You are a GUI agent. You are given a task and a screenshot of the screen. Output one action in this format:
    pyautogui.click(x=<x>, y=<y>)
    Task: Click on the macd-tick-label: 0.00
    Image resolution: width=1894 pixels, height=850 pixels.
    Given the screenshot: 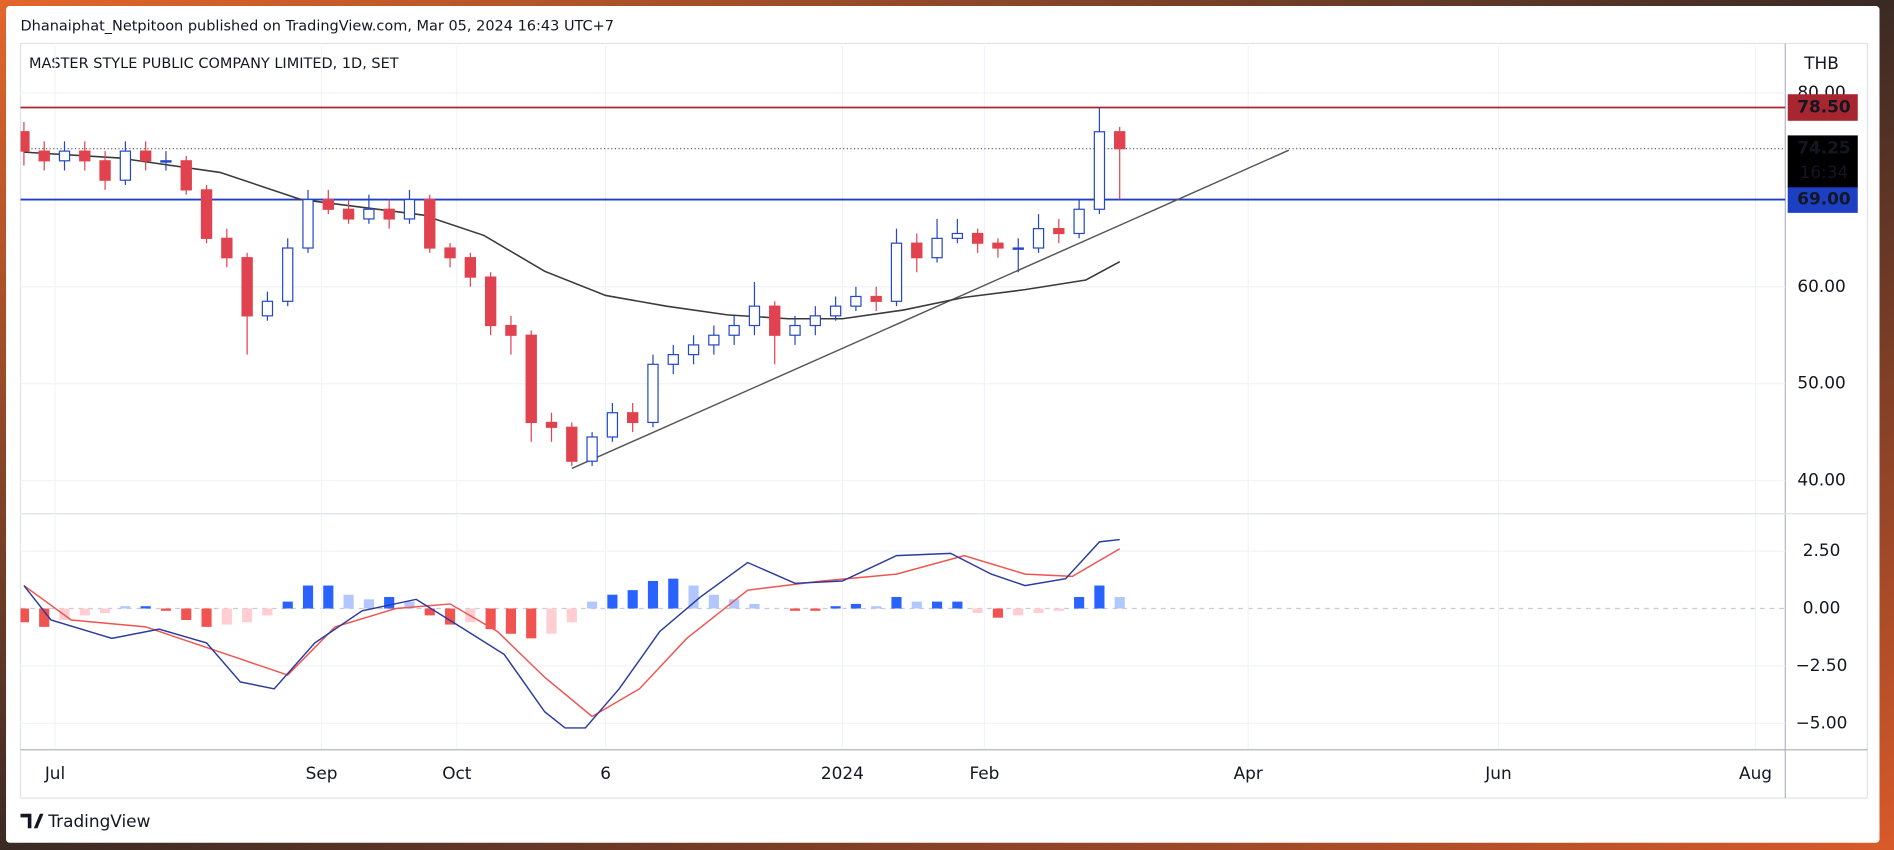 What is the action you would take?
    pyautogui.click(x=1822, y=608)
    